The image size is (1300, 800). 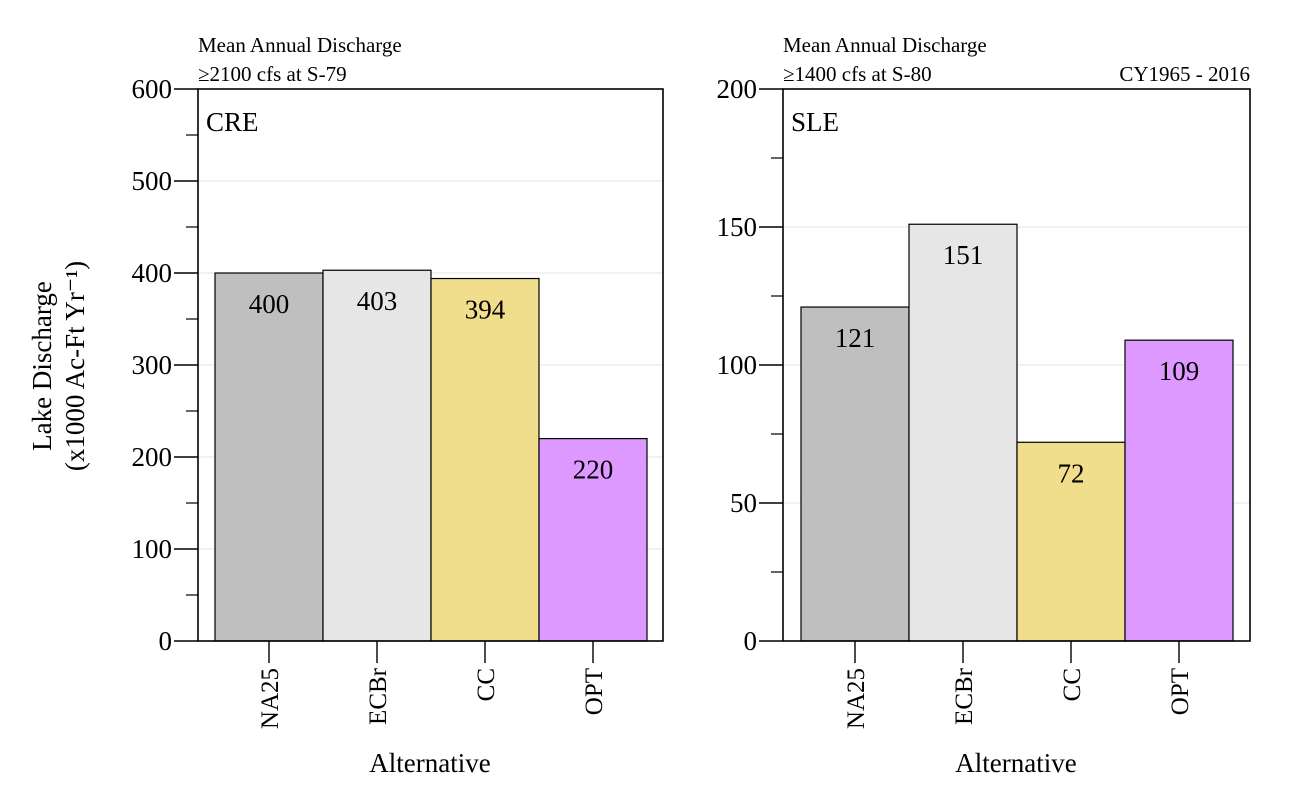 I want to click on y-axis-title-line2: (x1000 Ac-Ft Yr⁻¹), so click(x=75, y=366).